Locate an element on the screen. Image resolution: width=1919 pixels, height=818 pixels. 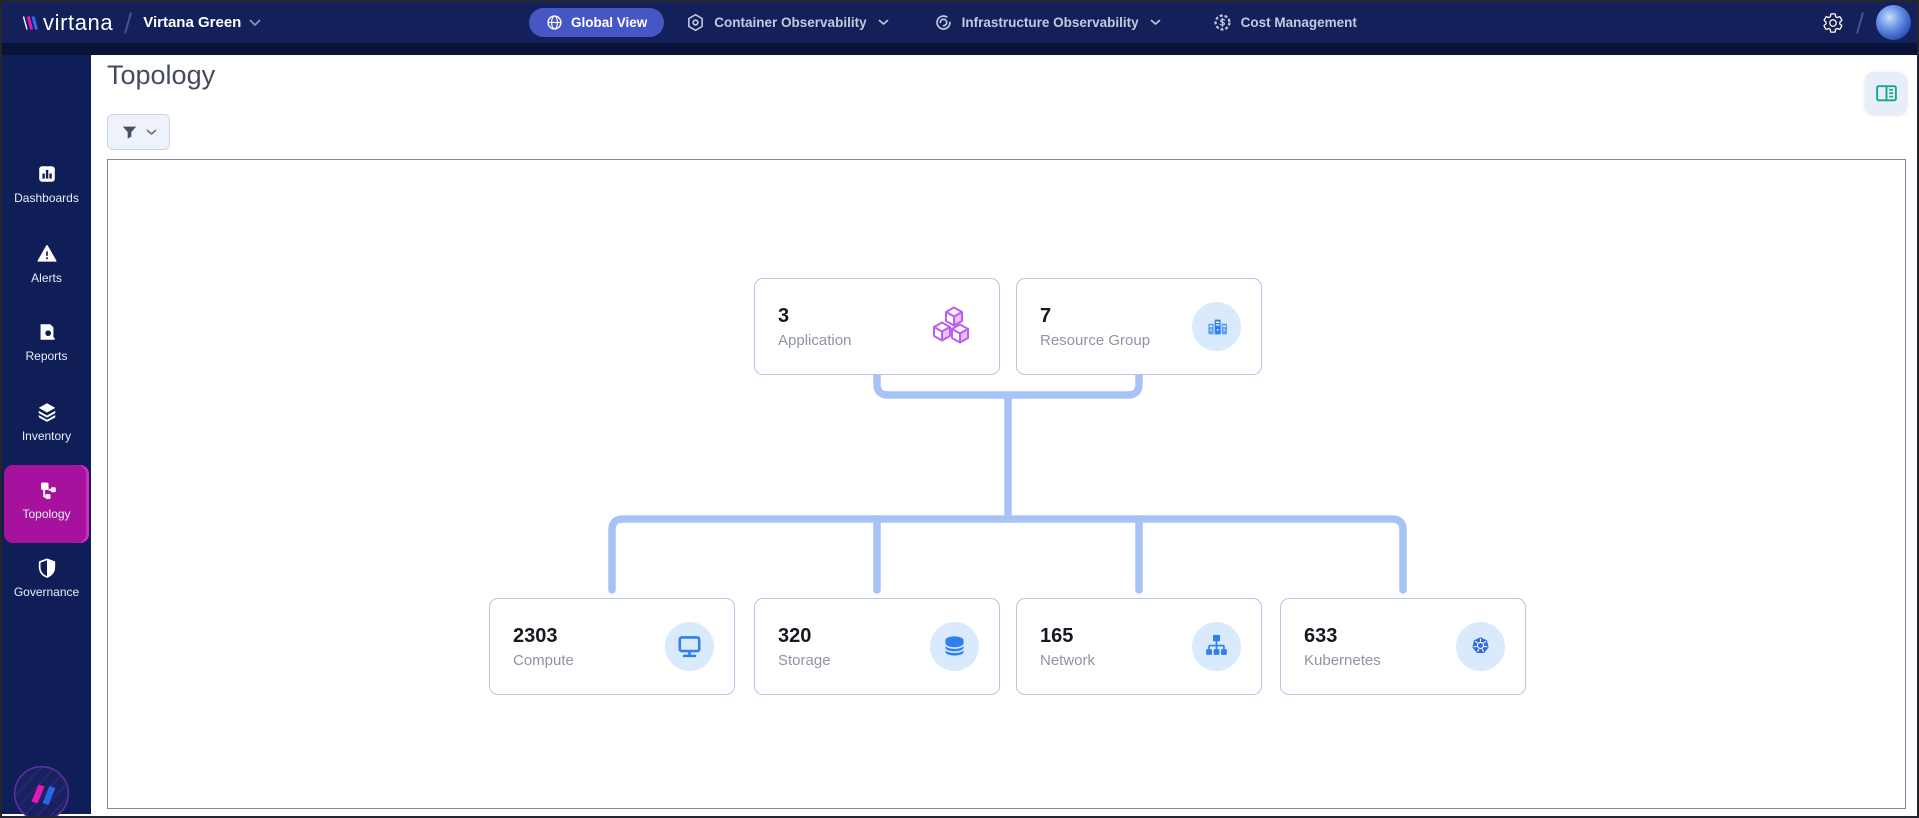
nav-label: Infrastructure Observability is located at coordinates (1050, 22).